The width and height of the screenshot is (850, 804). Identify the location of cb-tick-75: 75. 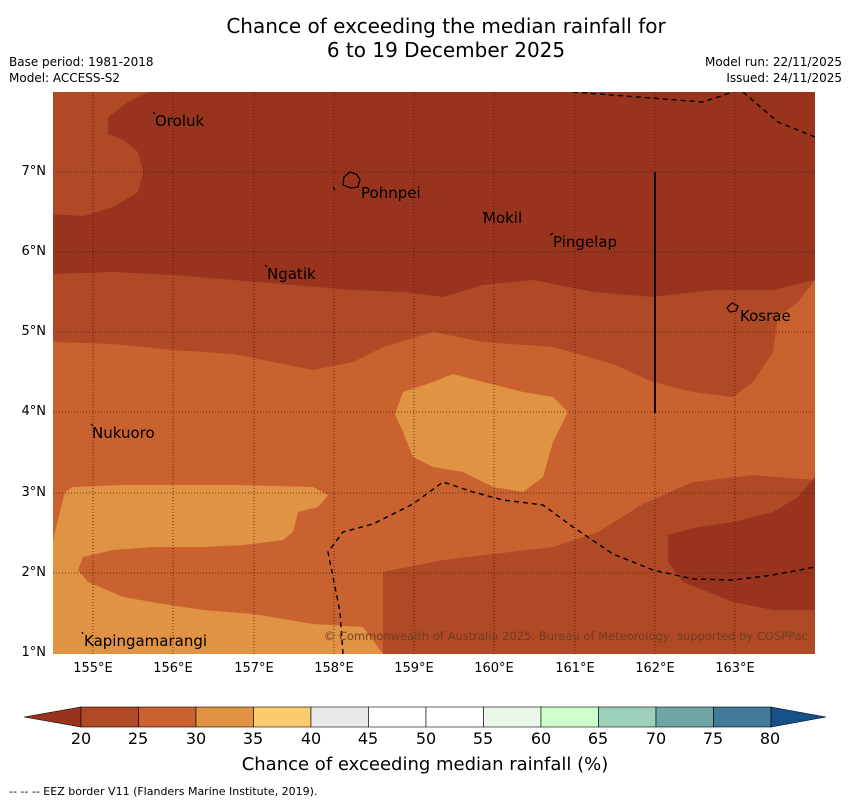
(713, 738).